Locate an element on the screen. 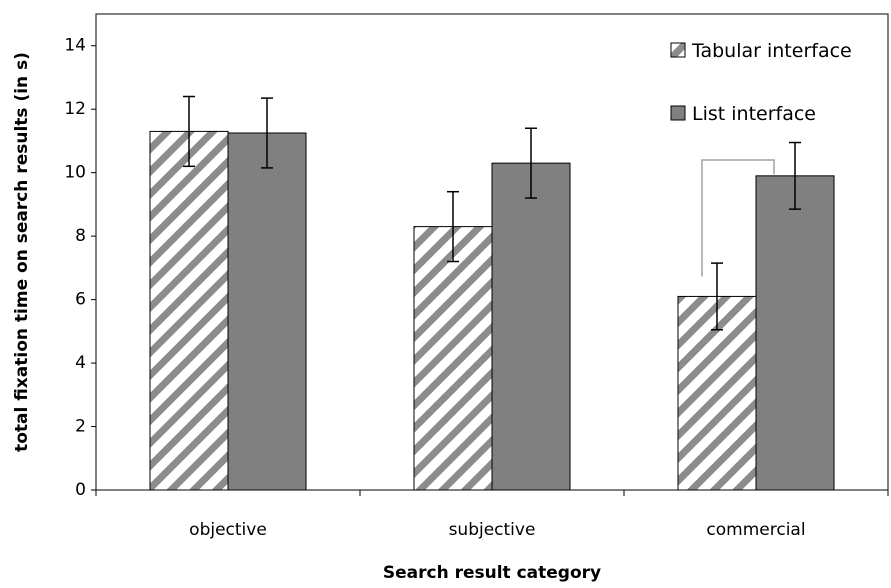  error-bar-tabular-commercial is located at coordinates (717, 296).